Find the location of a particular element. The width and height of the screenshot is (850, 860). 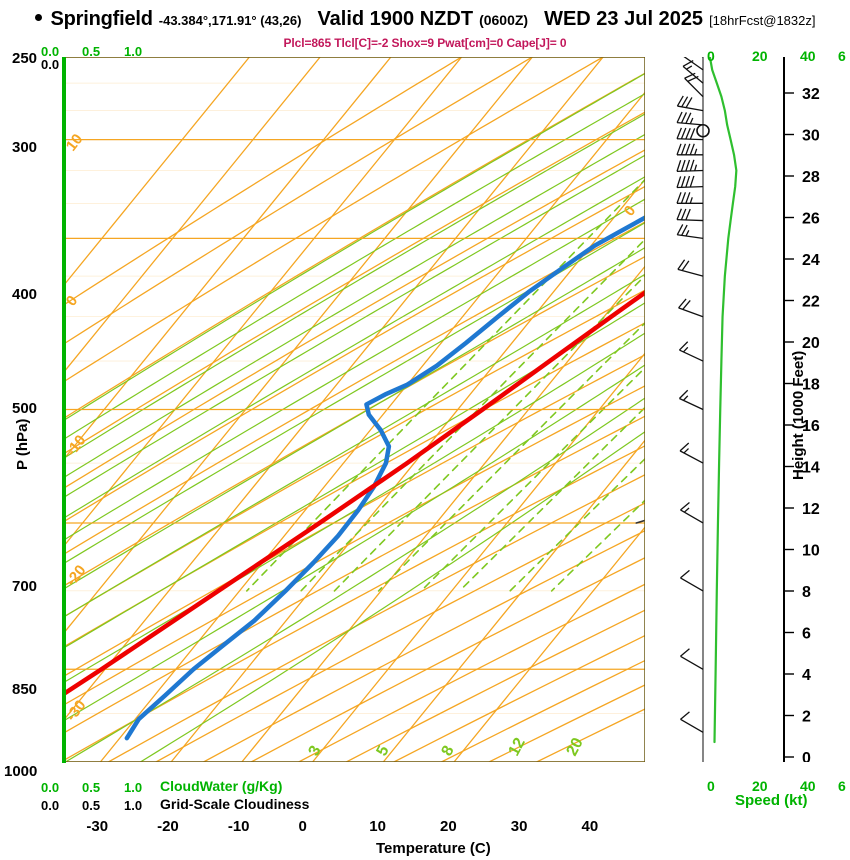

temperature-tick-0: 0 is located at coordinates (302, 826).